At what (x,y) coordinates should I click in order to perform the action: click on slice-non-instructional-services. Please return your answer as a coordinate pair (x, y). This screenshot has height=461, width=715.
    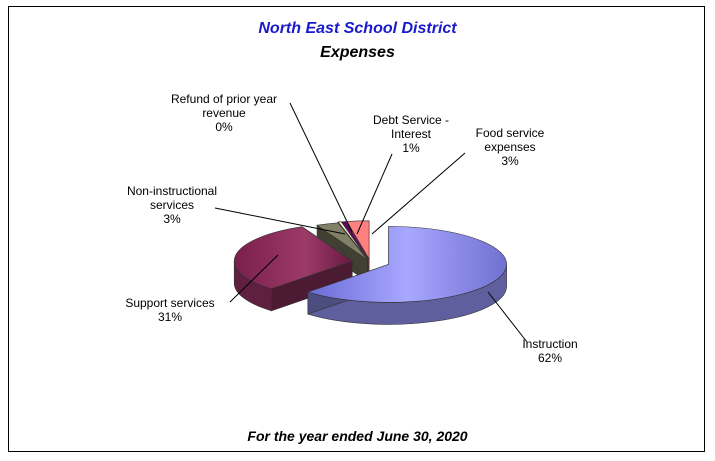
    Looking at the image, I should click on (342, 241).